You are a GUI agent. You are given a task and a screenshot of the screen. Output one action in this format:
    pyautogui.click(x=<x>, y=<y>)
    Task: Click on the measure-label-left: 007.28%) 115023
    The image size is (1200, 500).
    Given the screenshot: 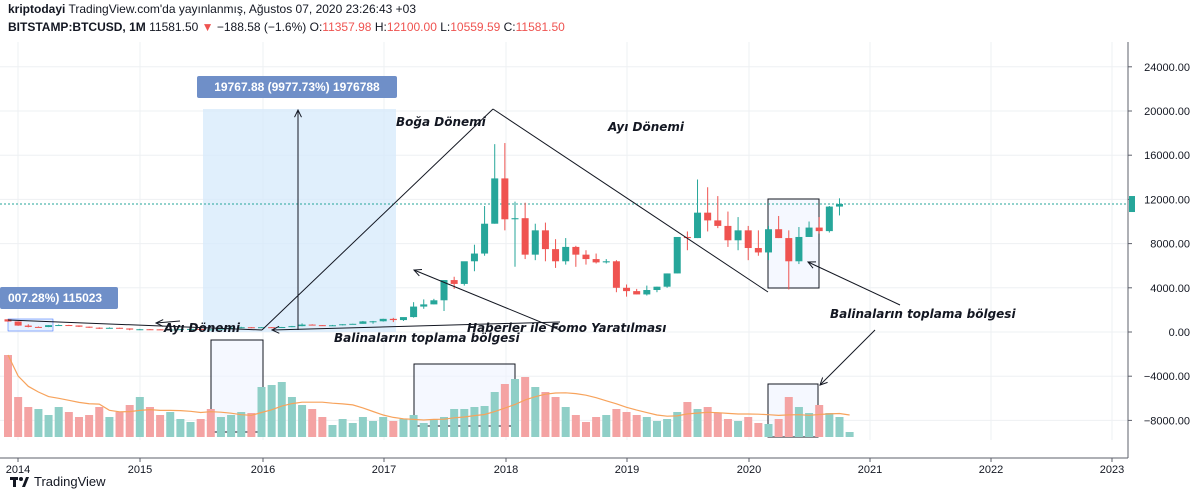 What is the action you would take?
    pyautogui.click(x=55, y=298)
    